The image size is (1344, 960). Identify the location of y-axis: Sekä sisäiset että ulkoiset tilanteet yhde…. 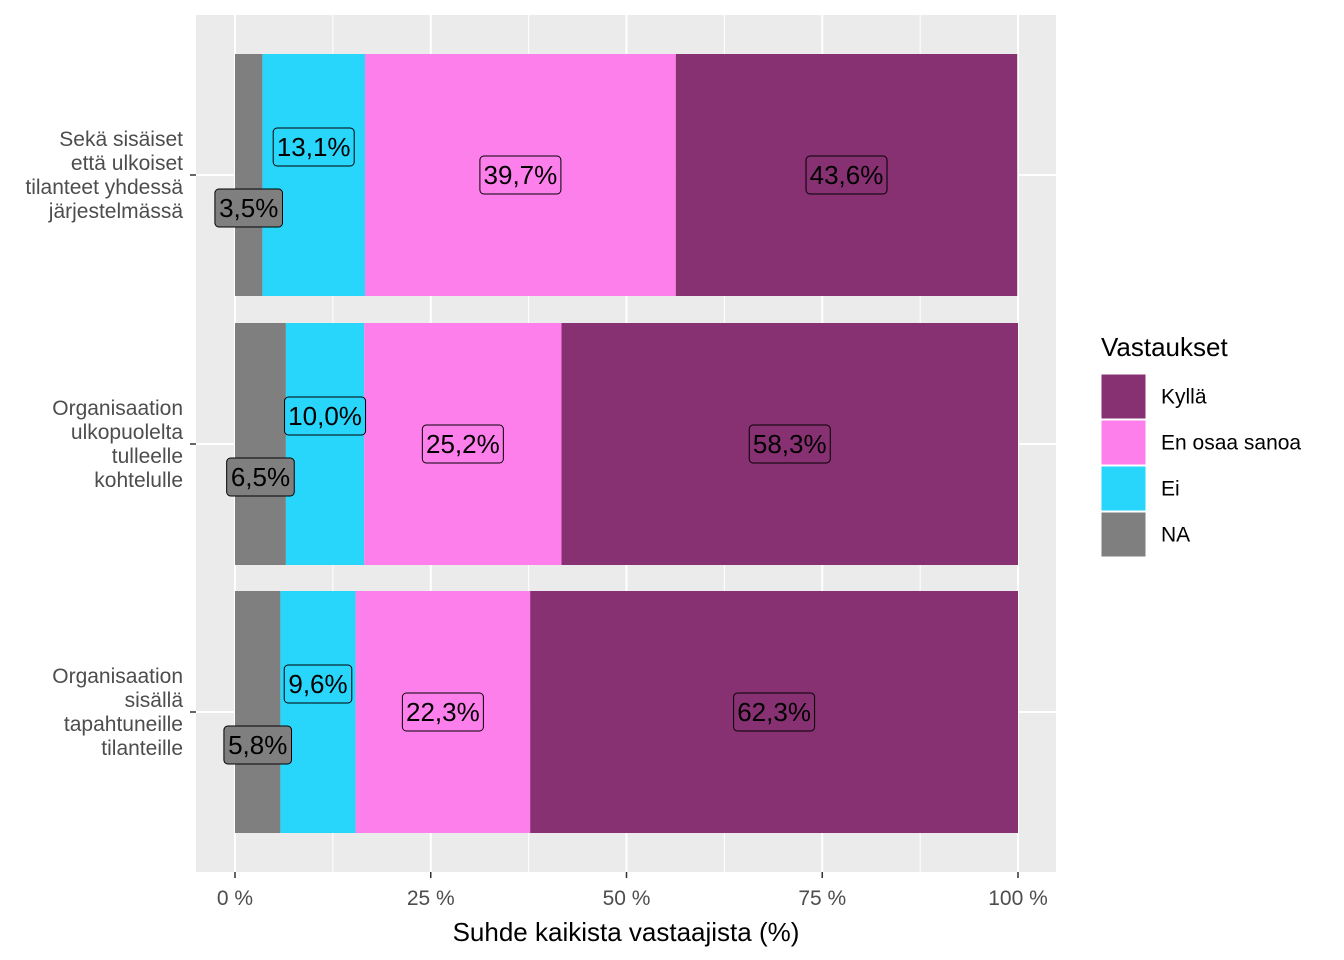
(110, 444).